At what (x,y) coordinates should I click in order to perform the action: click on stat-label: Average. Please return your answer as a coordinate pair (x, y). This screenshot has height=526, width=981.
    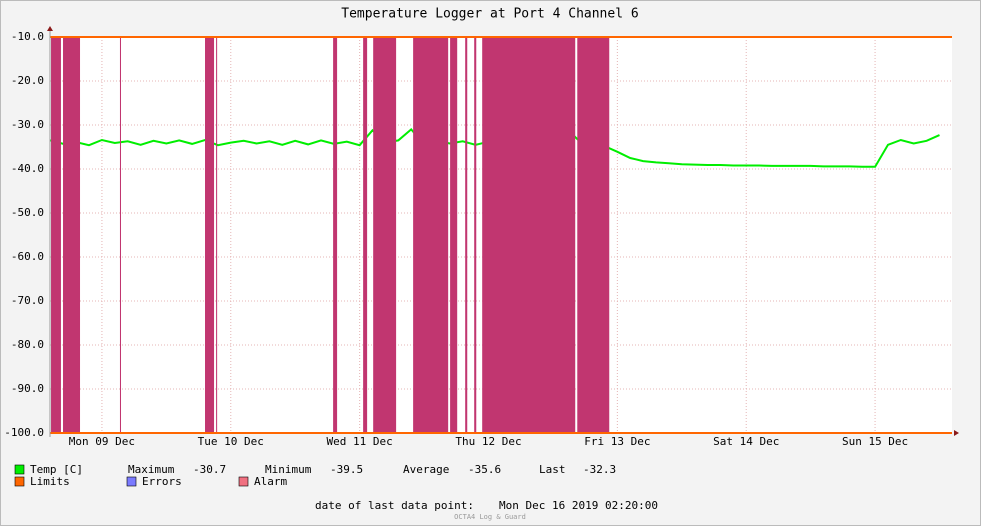
    Looking at the image, I should click on (426, 469).